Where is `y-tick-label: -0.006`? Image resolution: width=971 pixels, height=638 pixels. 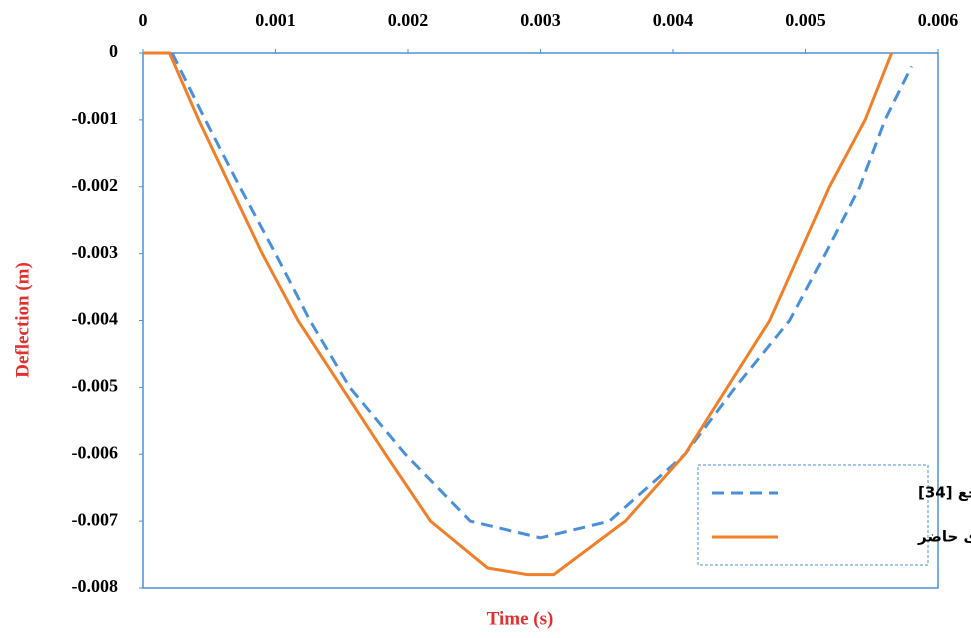
y-tick-label: -0.006 is located at coordinates (95, 452).